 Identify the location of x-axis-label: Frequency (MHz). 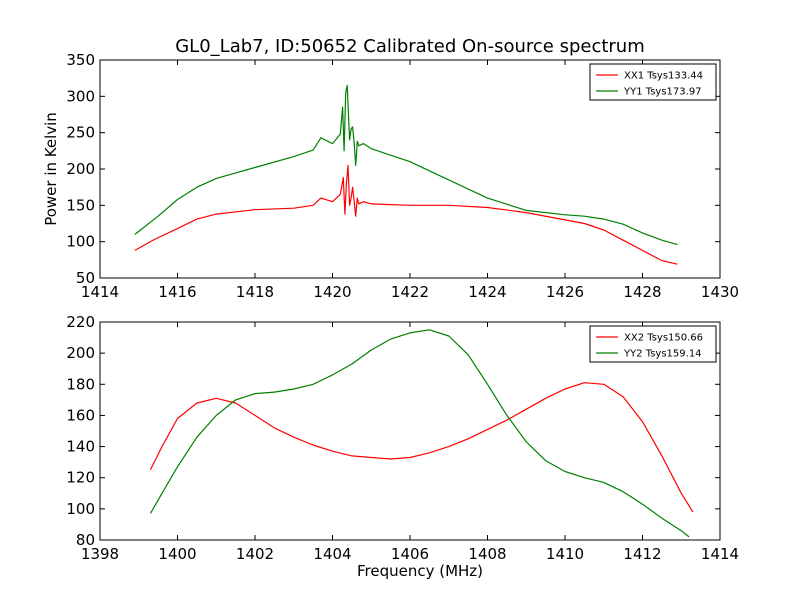
(420, 571).